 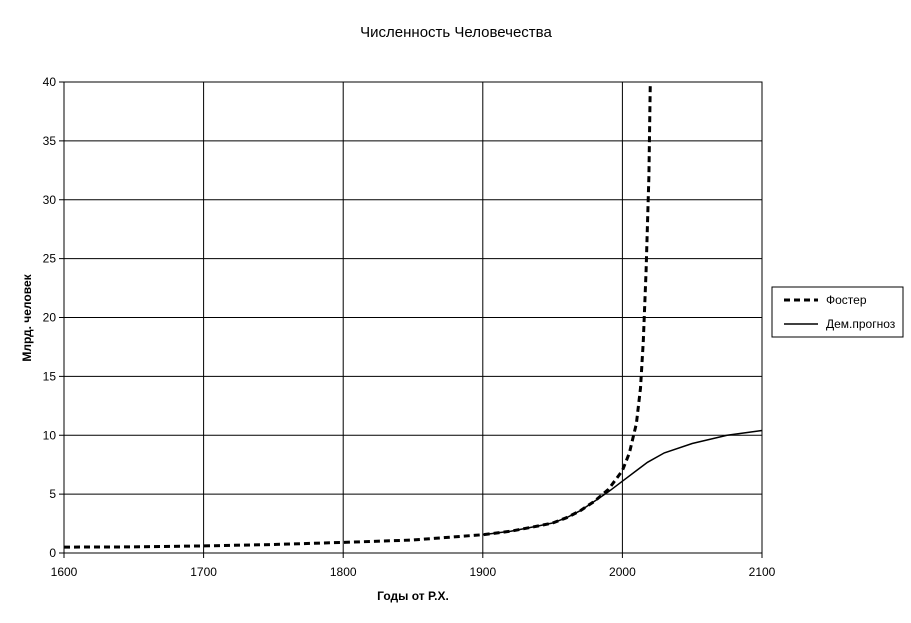 I want to click on legend-label-demographic-forecast: Дем.прогноз, so click(x=861, y=324).